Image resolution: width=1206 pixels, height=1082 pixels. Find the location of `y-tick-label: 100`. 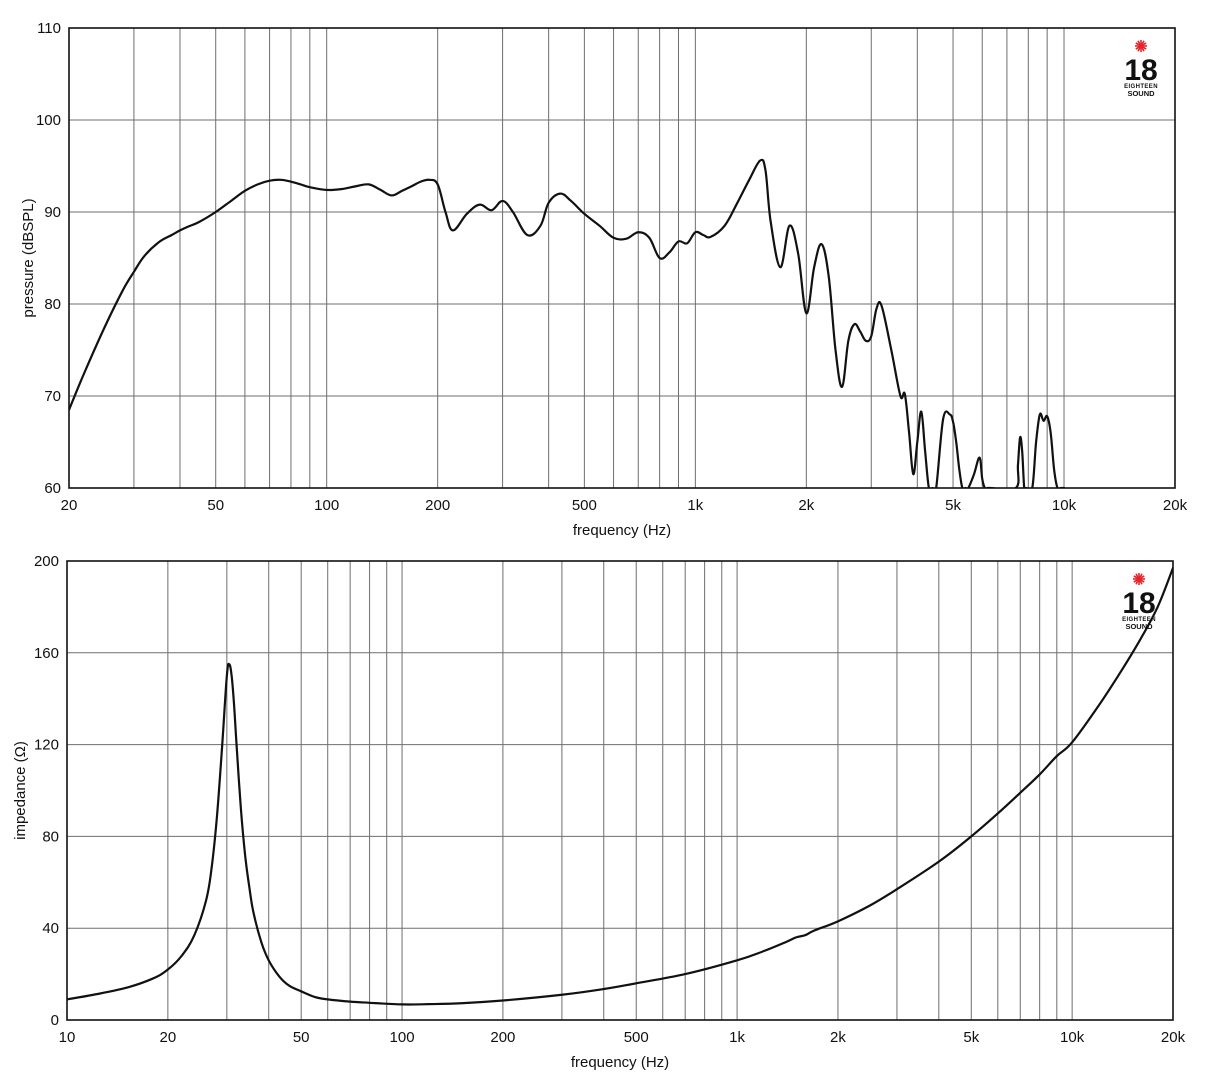

y-tick-label: 100 is located at coordinates (48, 120).